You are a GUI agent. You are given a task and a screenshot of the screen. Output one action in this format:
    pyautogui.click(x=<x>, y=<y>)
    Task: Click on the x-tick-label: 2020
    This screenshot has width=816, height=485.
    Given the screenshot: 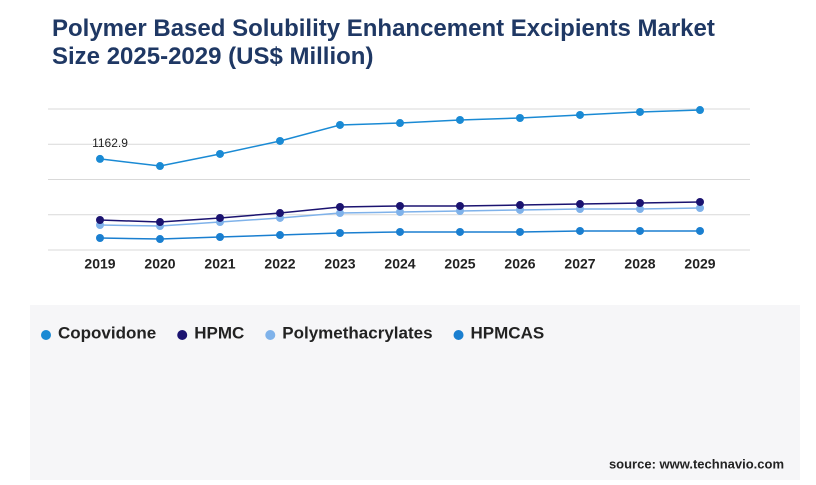 What is the action you would take?
    pyautogui.click(x=159, y=264)
    